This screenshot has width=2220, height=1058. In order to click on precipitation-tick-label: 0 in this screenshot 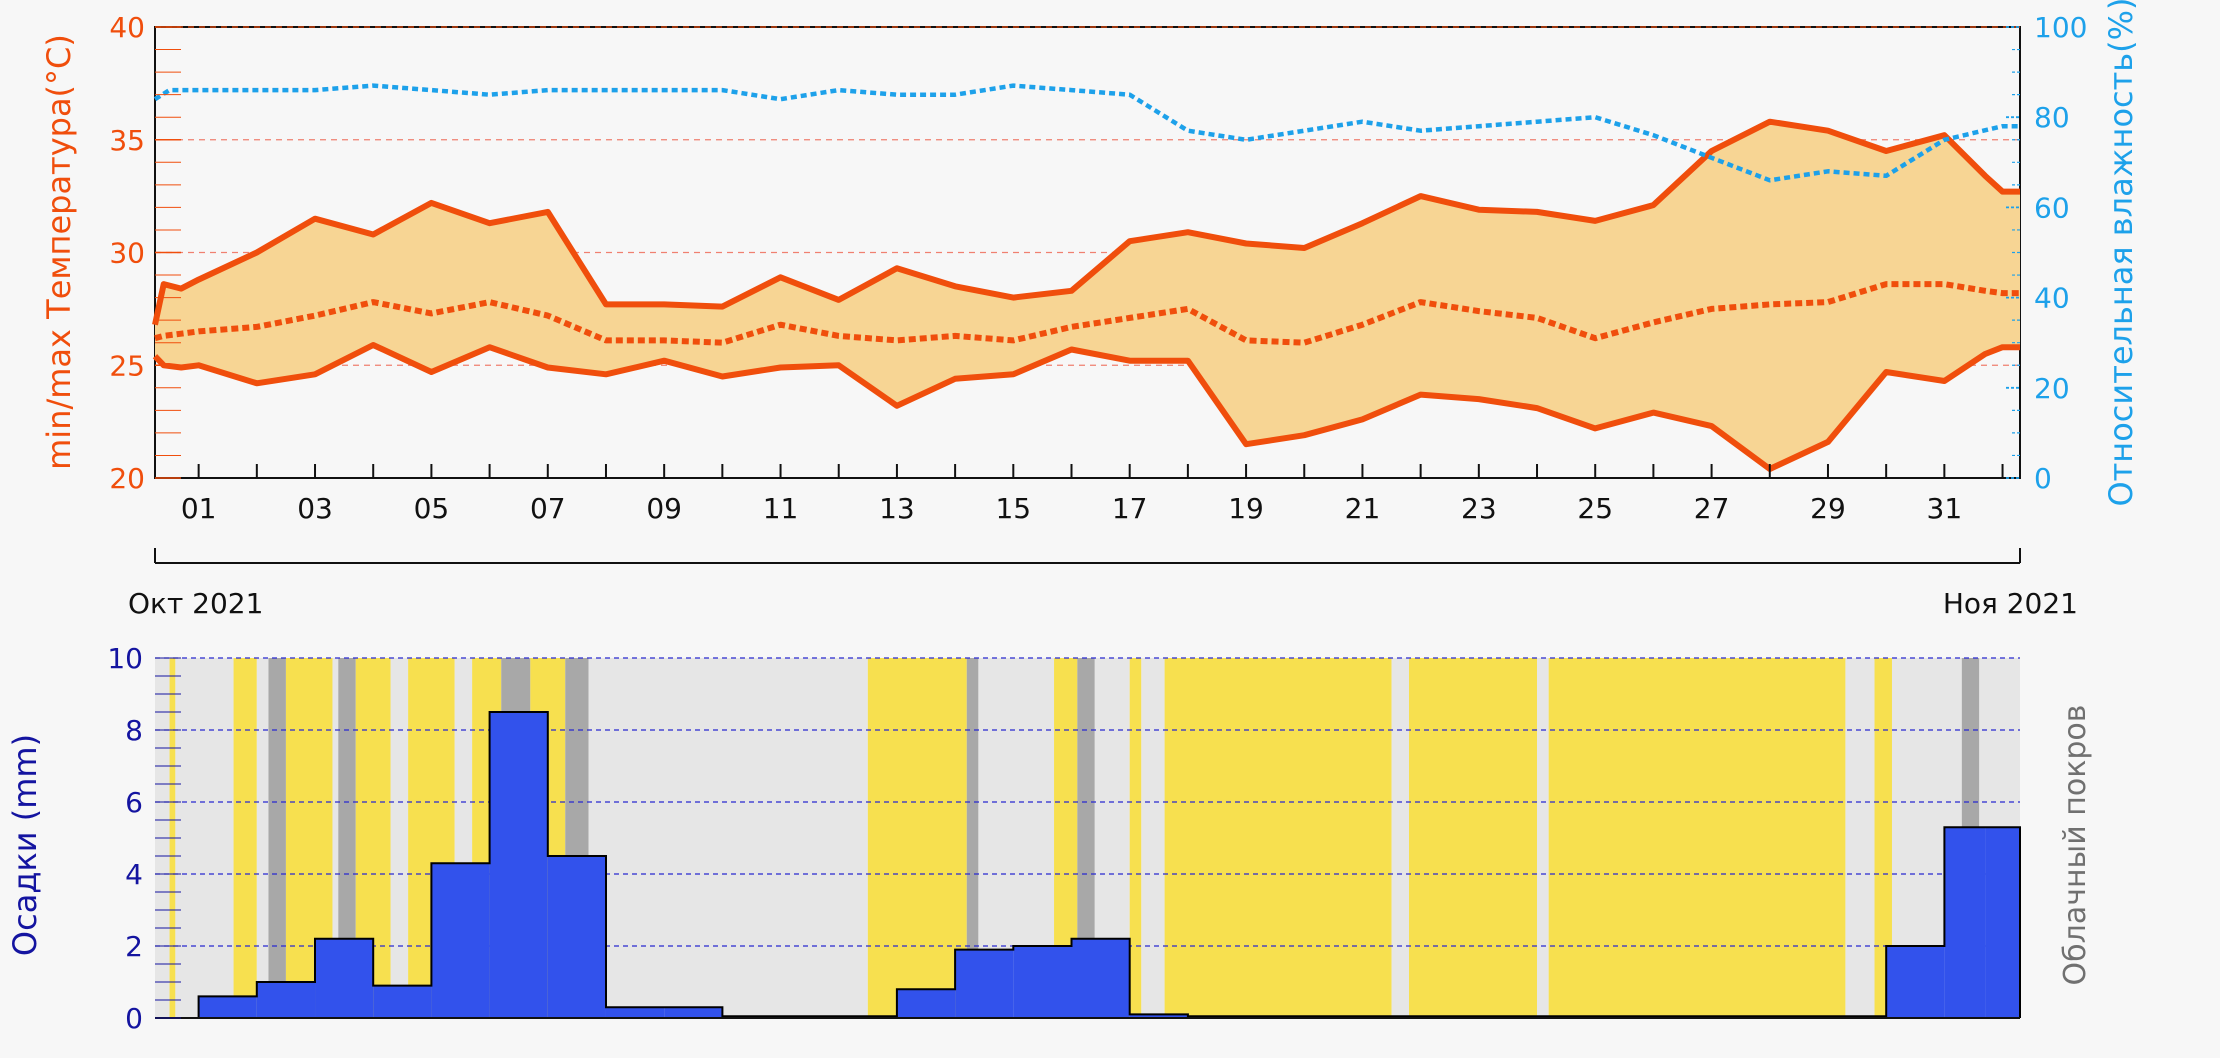, I will do `click(134, 1018)`.